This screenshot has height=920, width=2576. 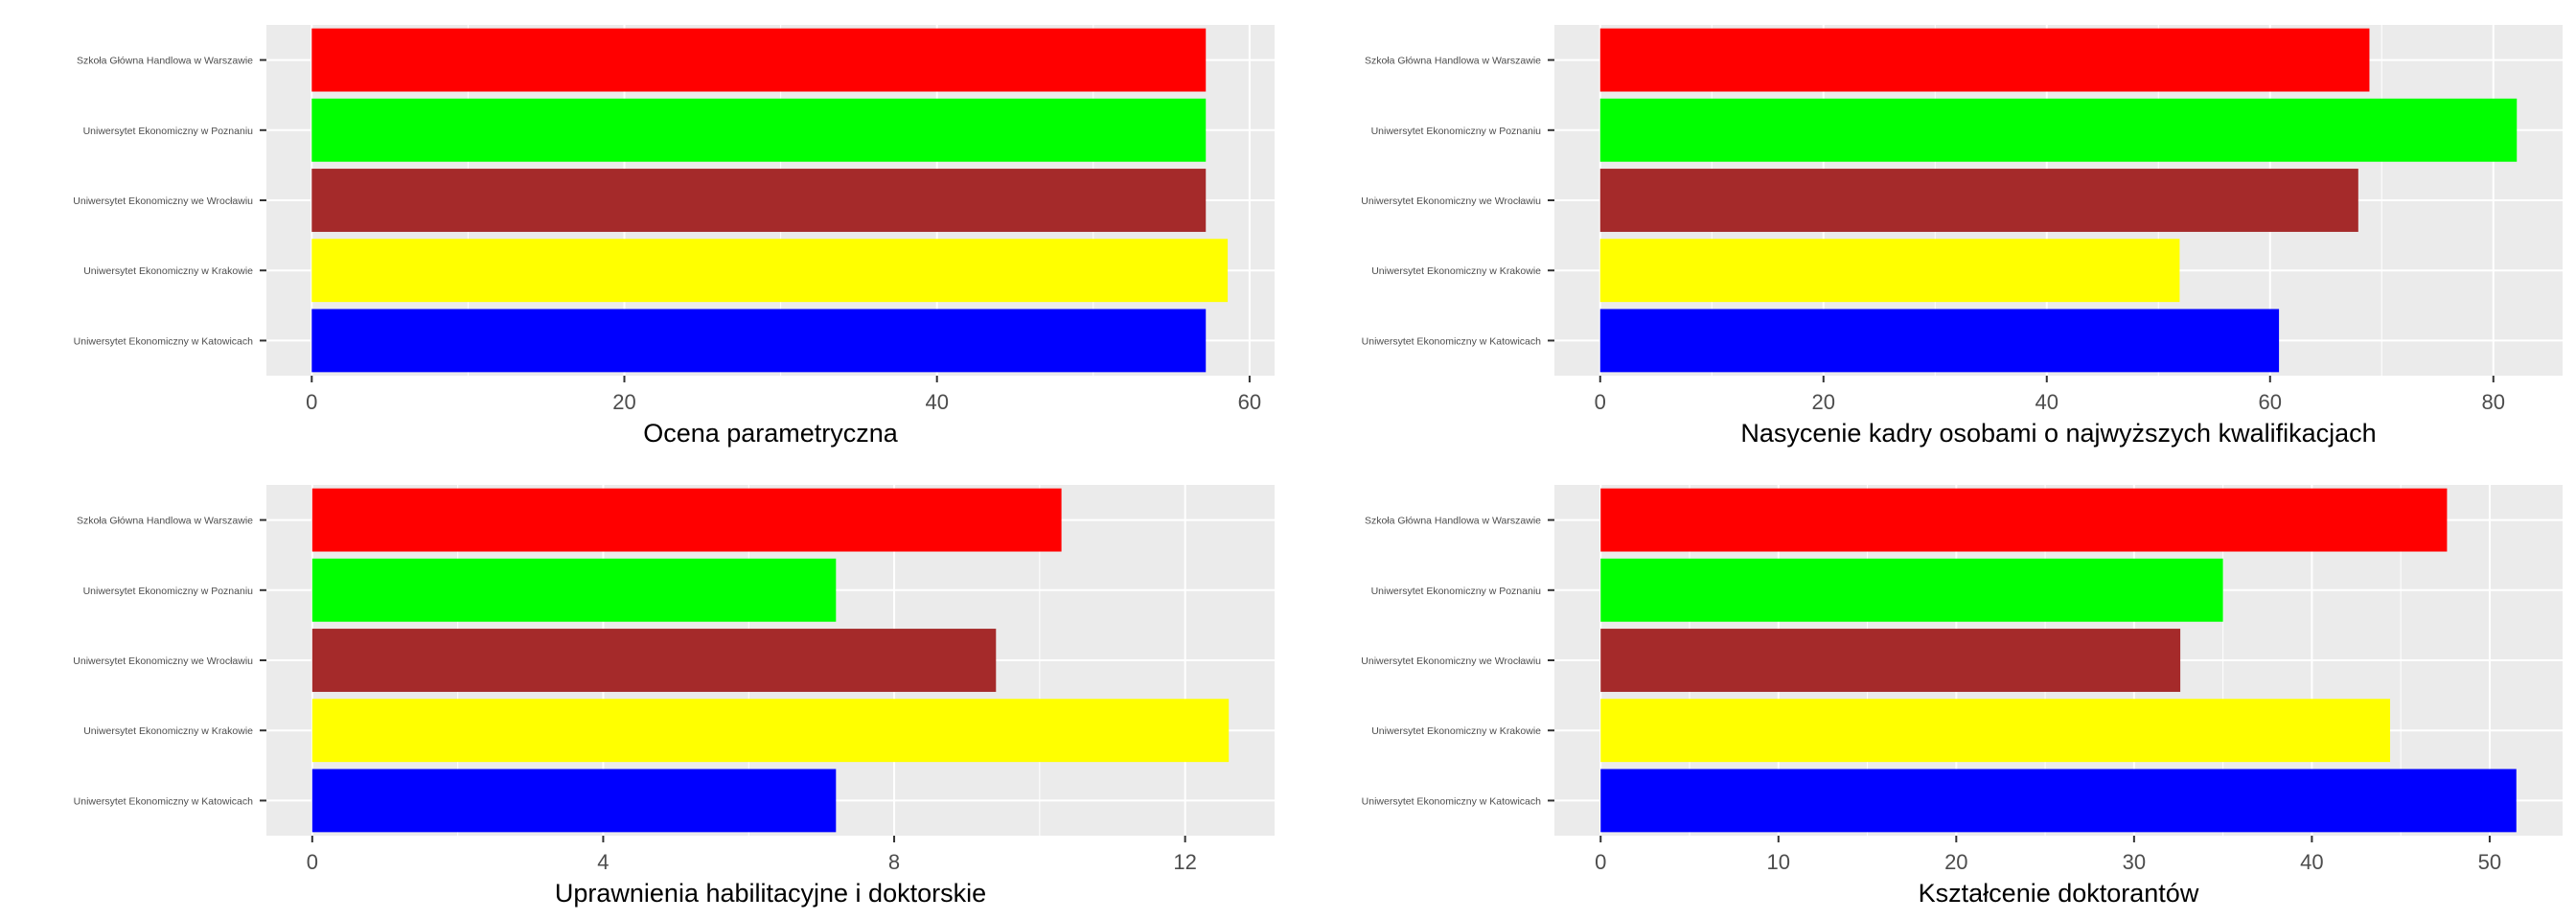 I want to click on x-tick-label: 30, so click(x=2134, y=862).